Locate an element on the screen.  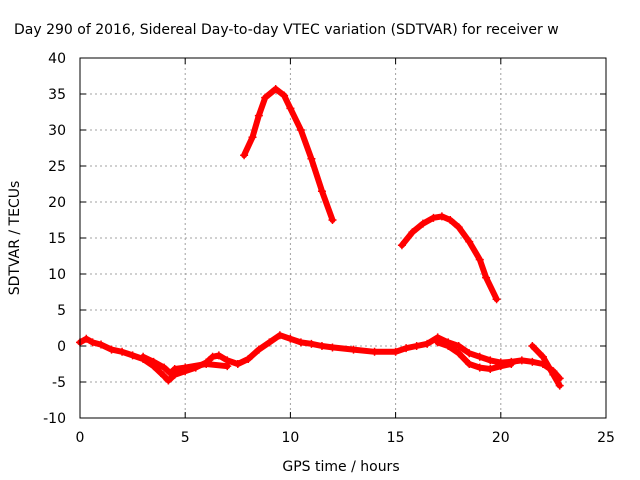
y-tick-label: 10 is located at coordinates (57, 275).